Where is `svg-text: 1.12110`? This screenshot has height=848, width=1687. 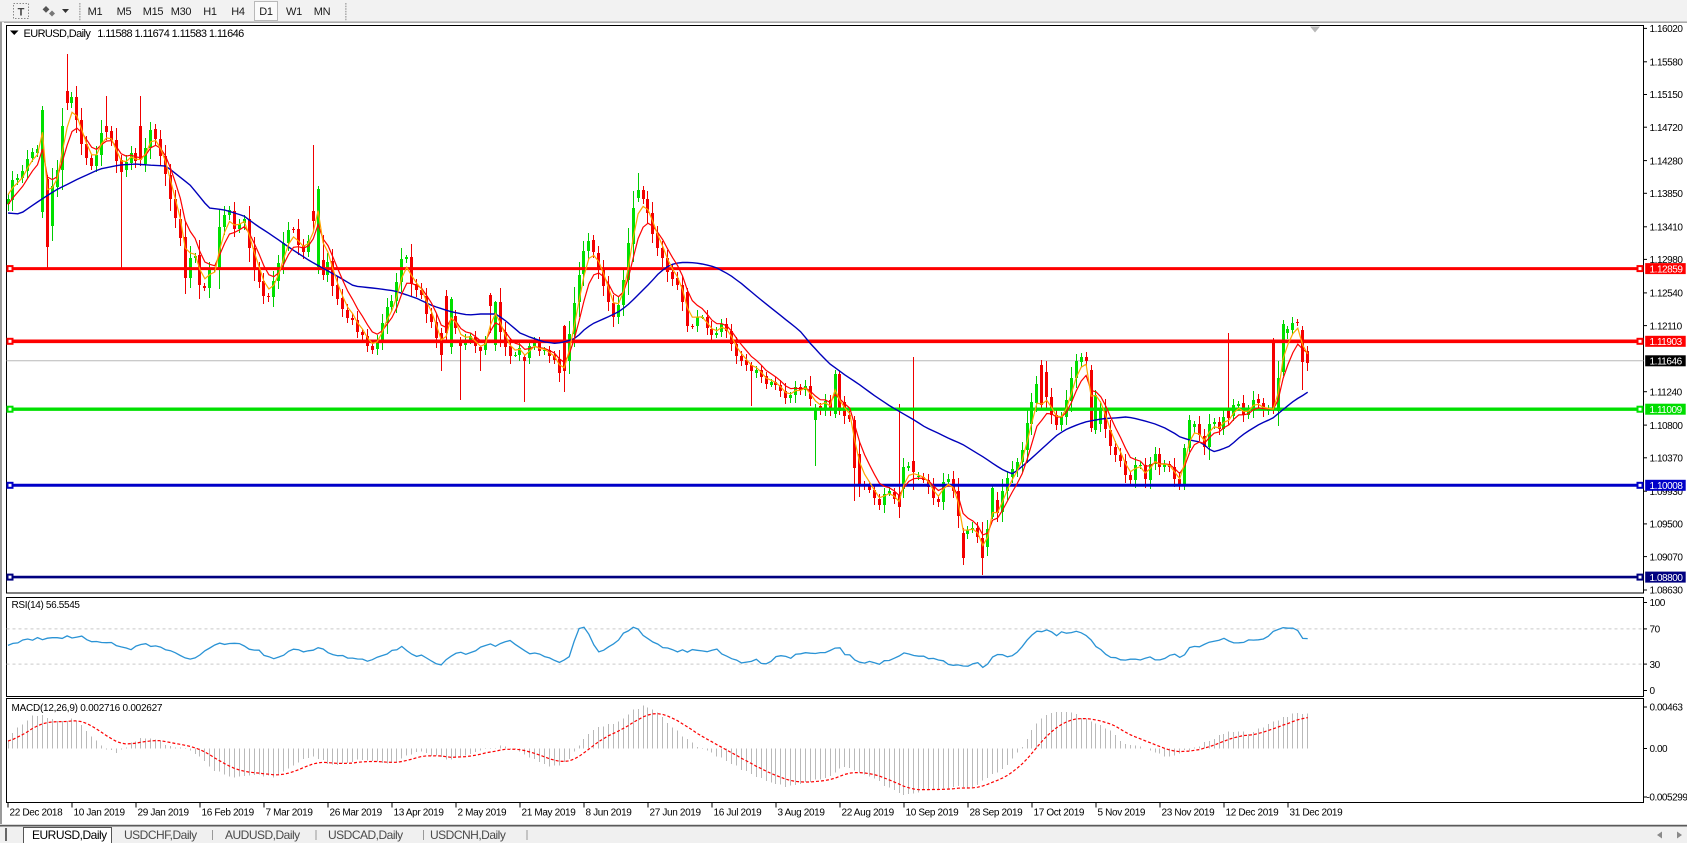
svg-text: 1.12110 is located at coordinates (1666, 326).